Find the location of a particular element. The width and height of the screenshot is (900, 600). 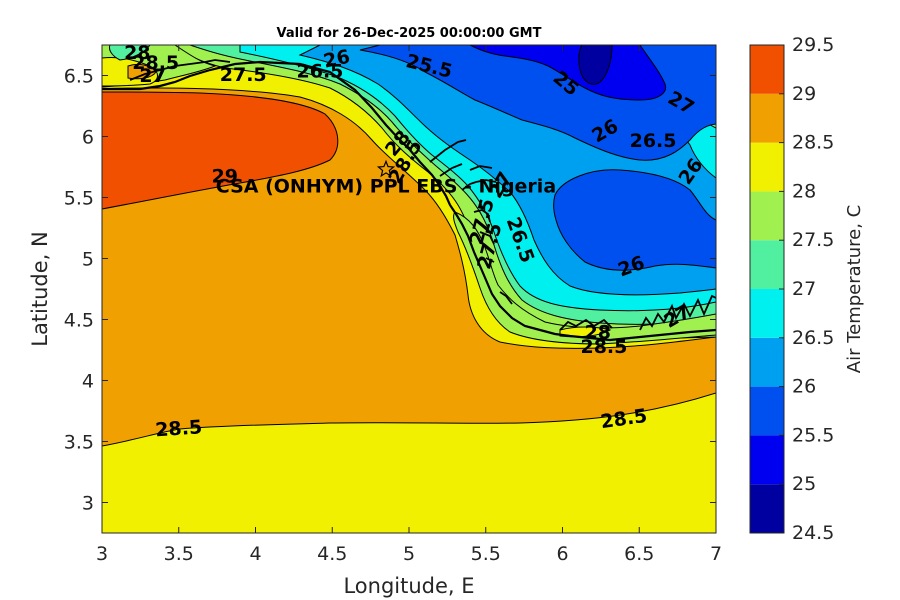

y-tick-label: 6 is located at coordinates (88, 138).